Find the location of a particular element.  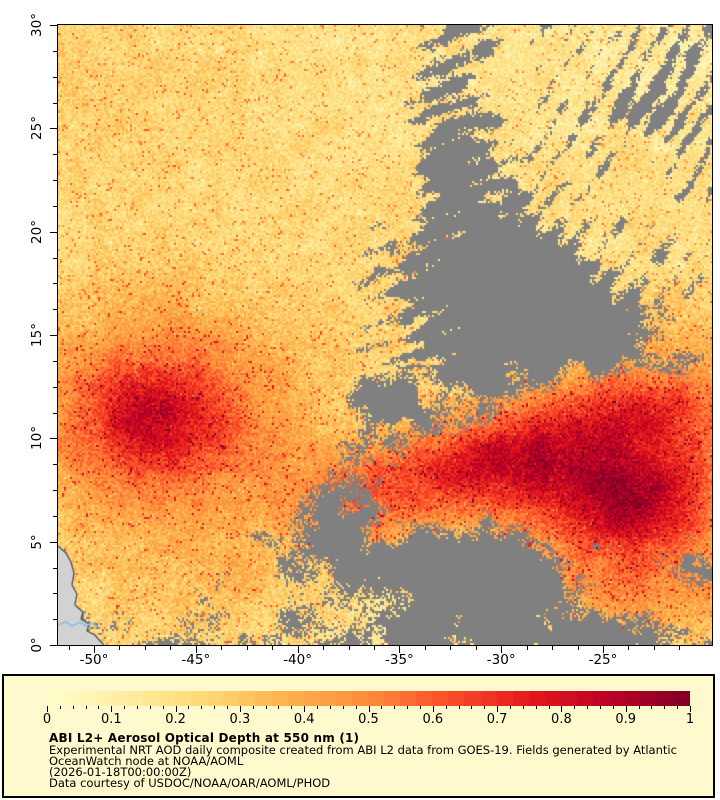

legend-text-line: (2026-01-18T00:00:00Z) is located at coordinates (120, 772).